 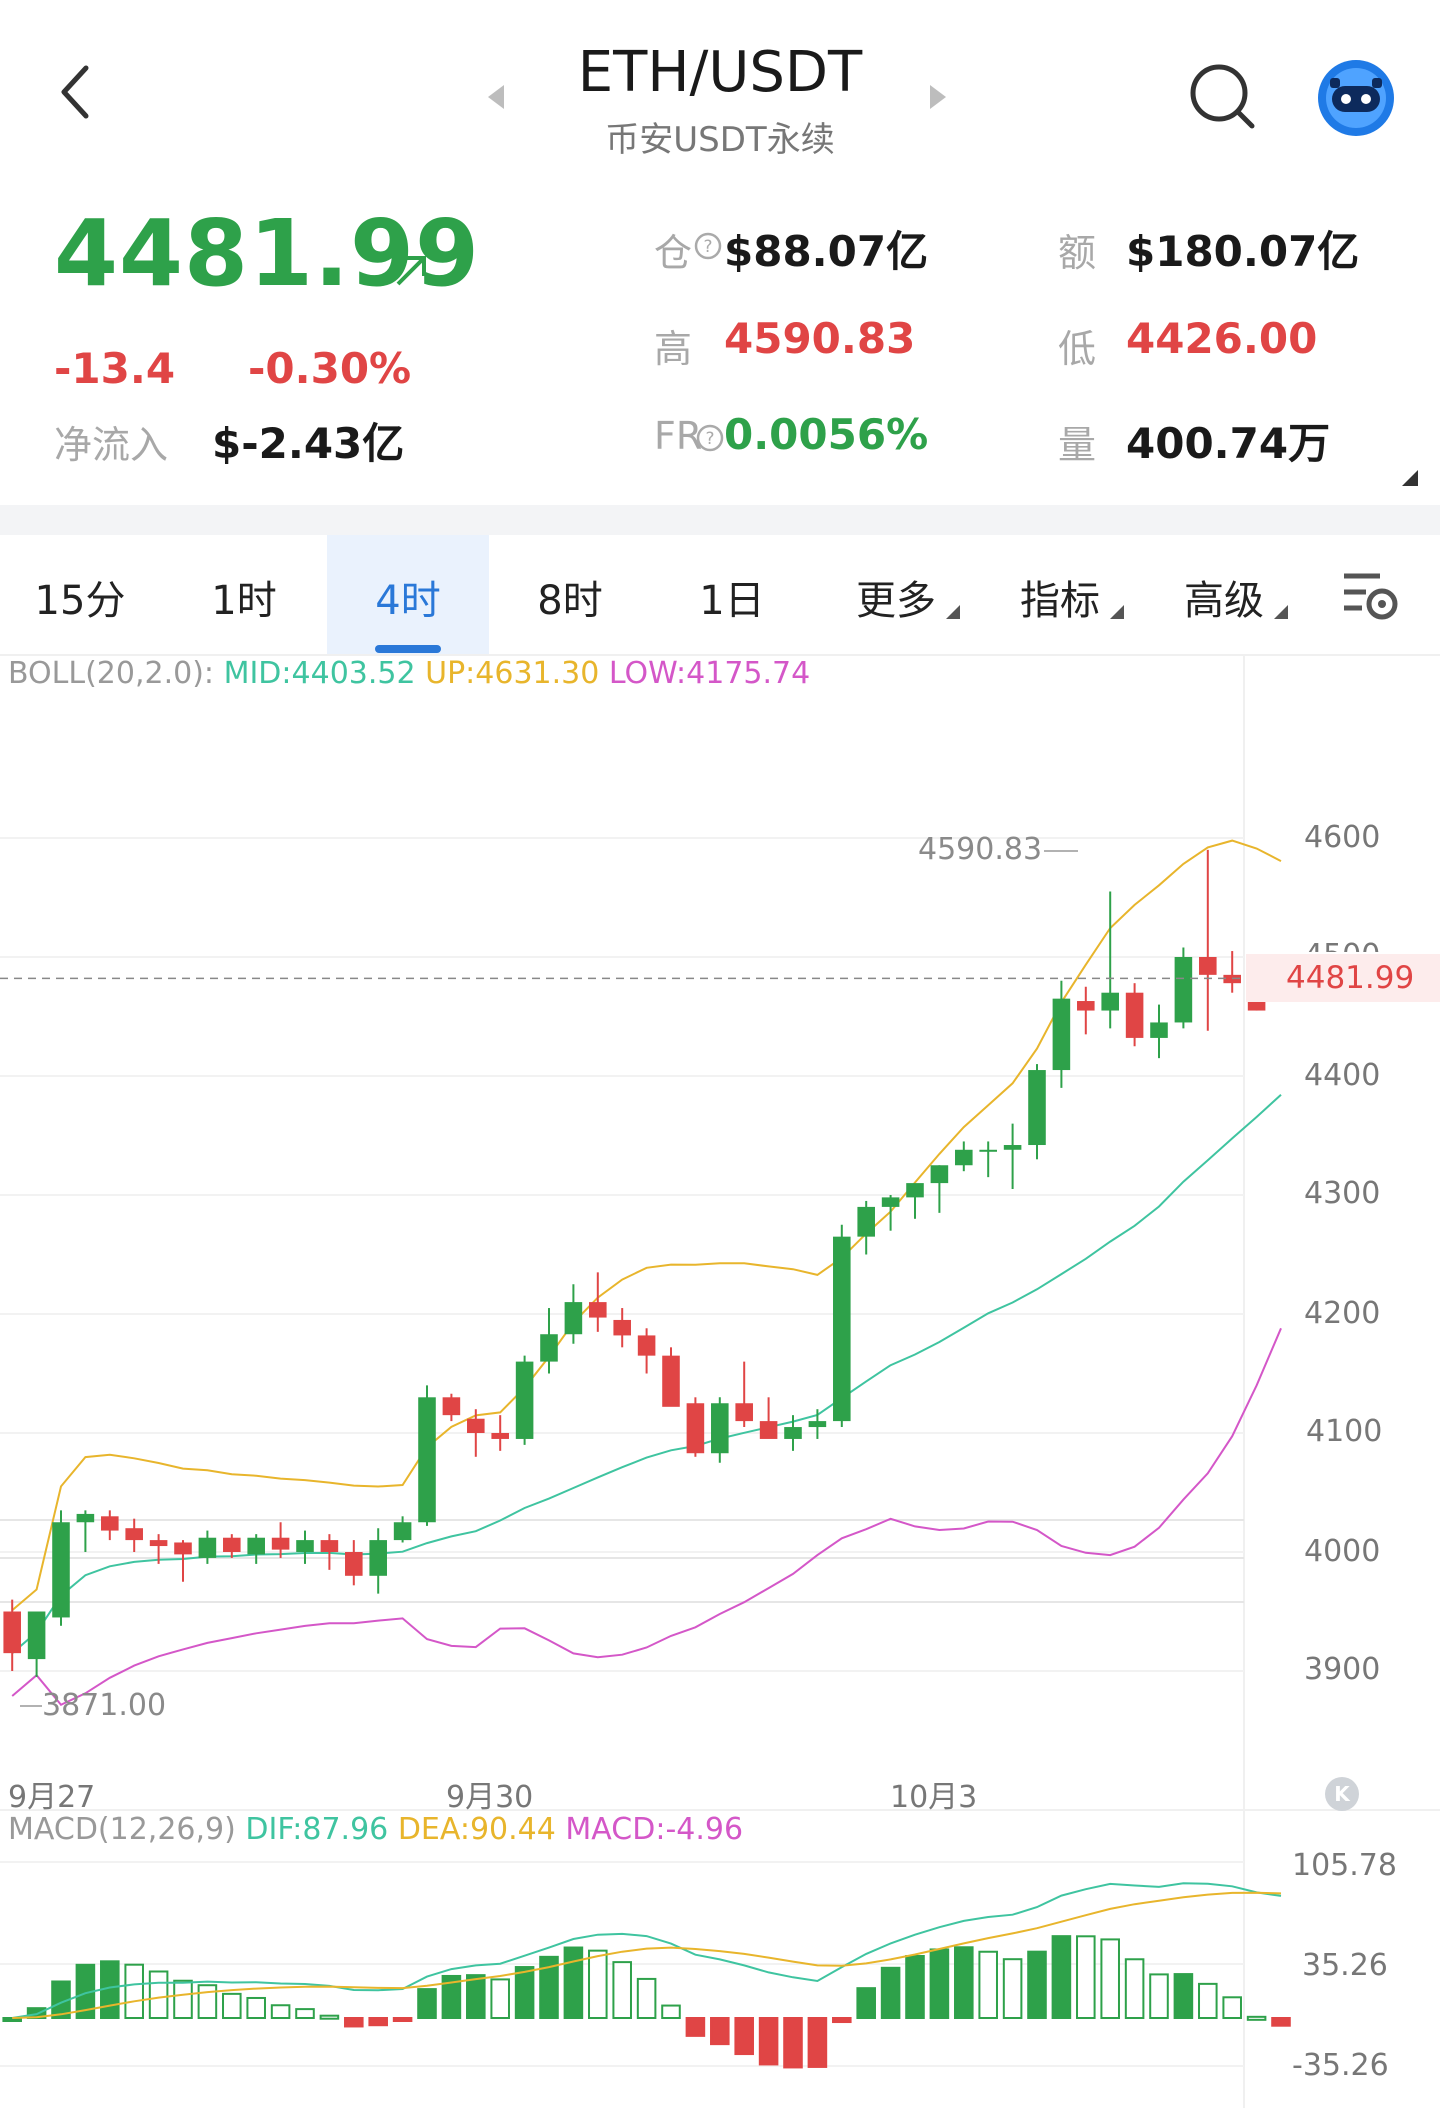 What do you see at coordinates (570, 601) in the screenshot?
I see `tab-8h: 8时` at bounding box center [570, 601].